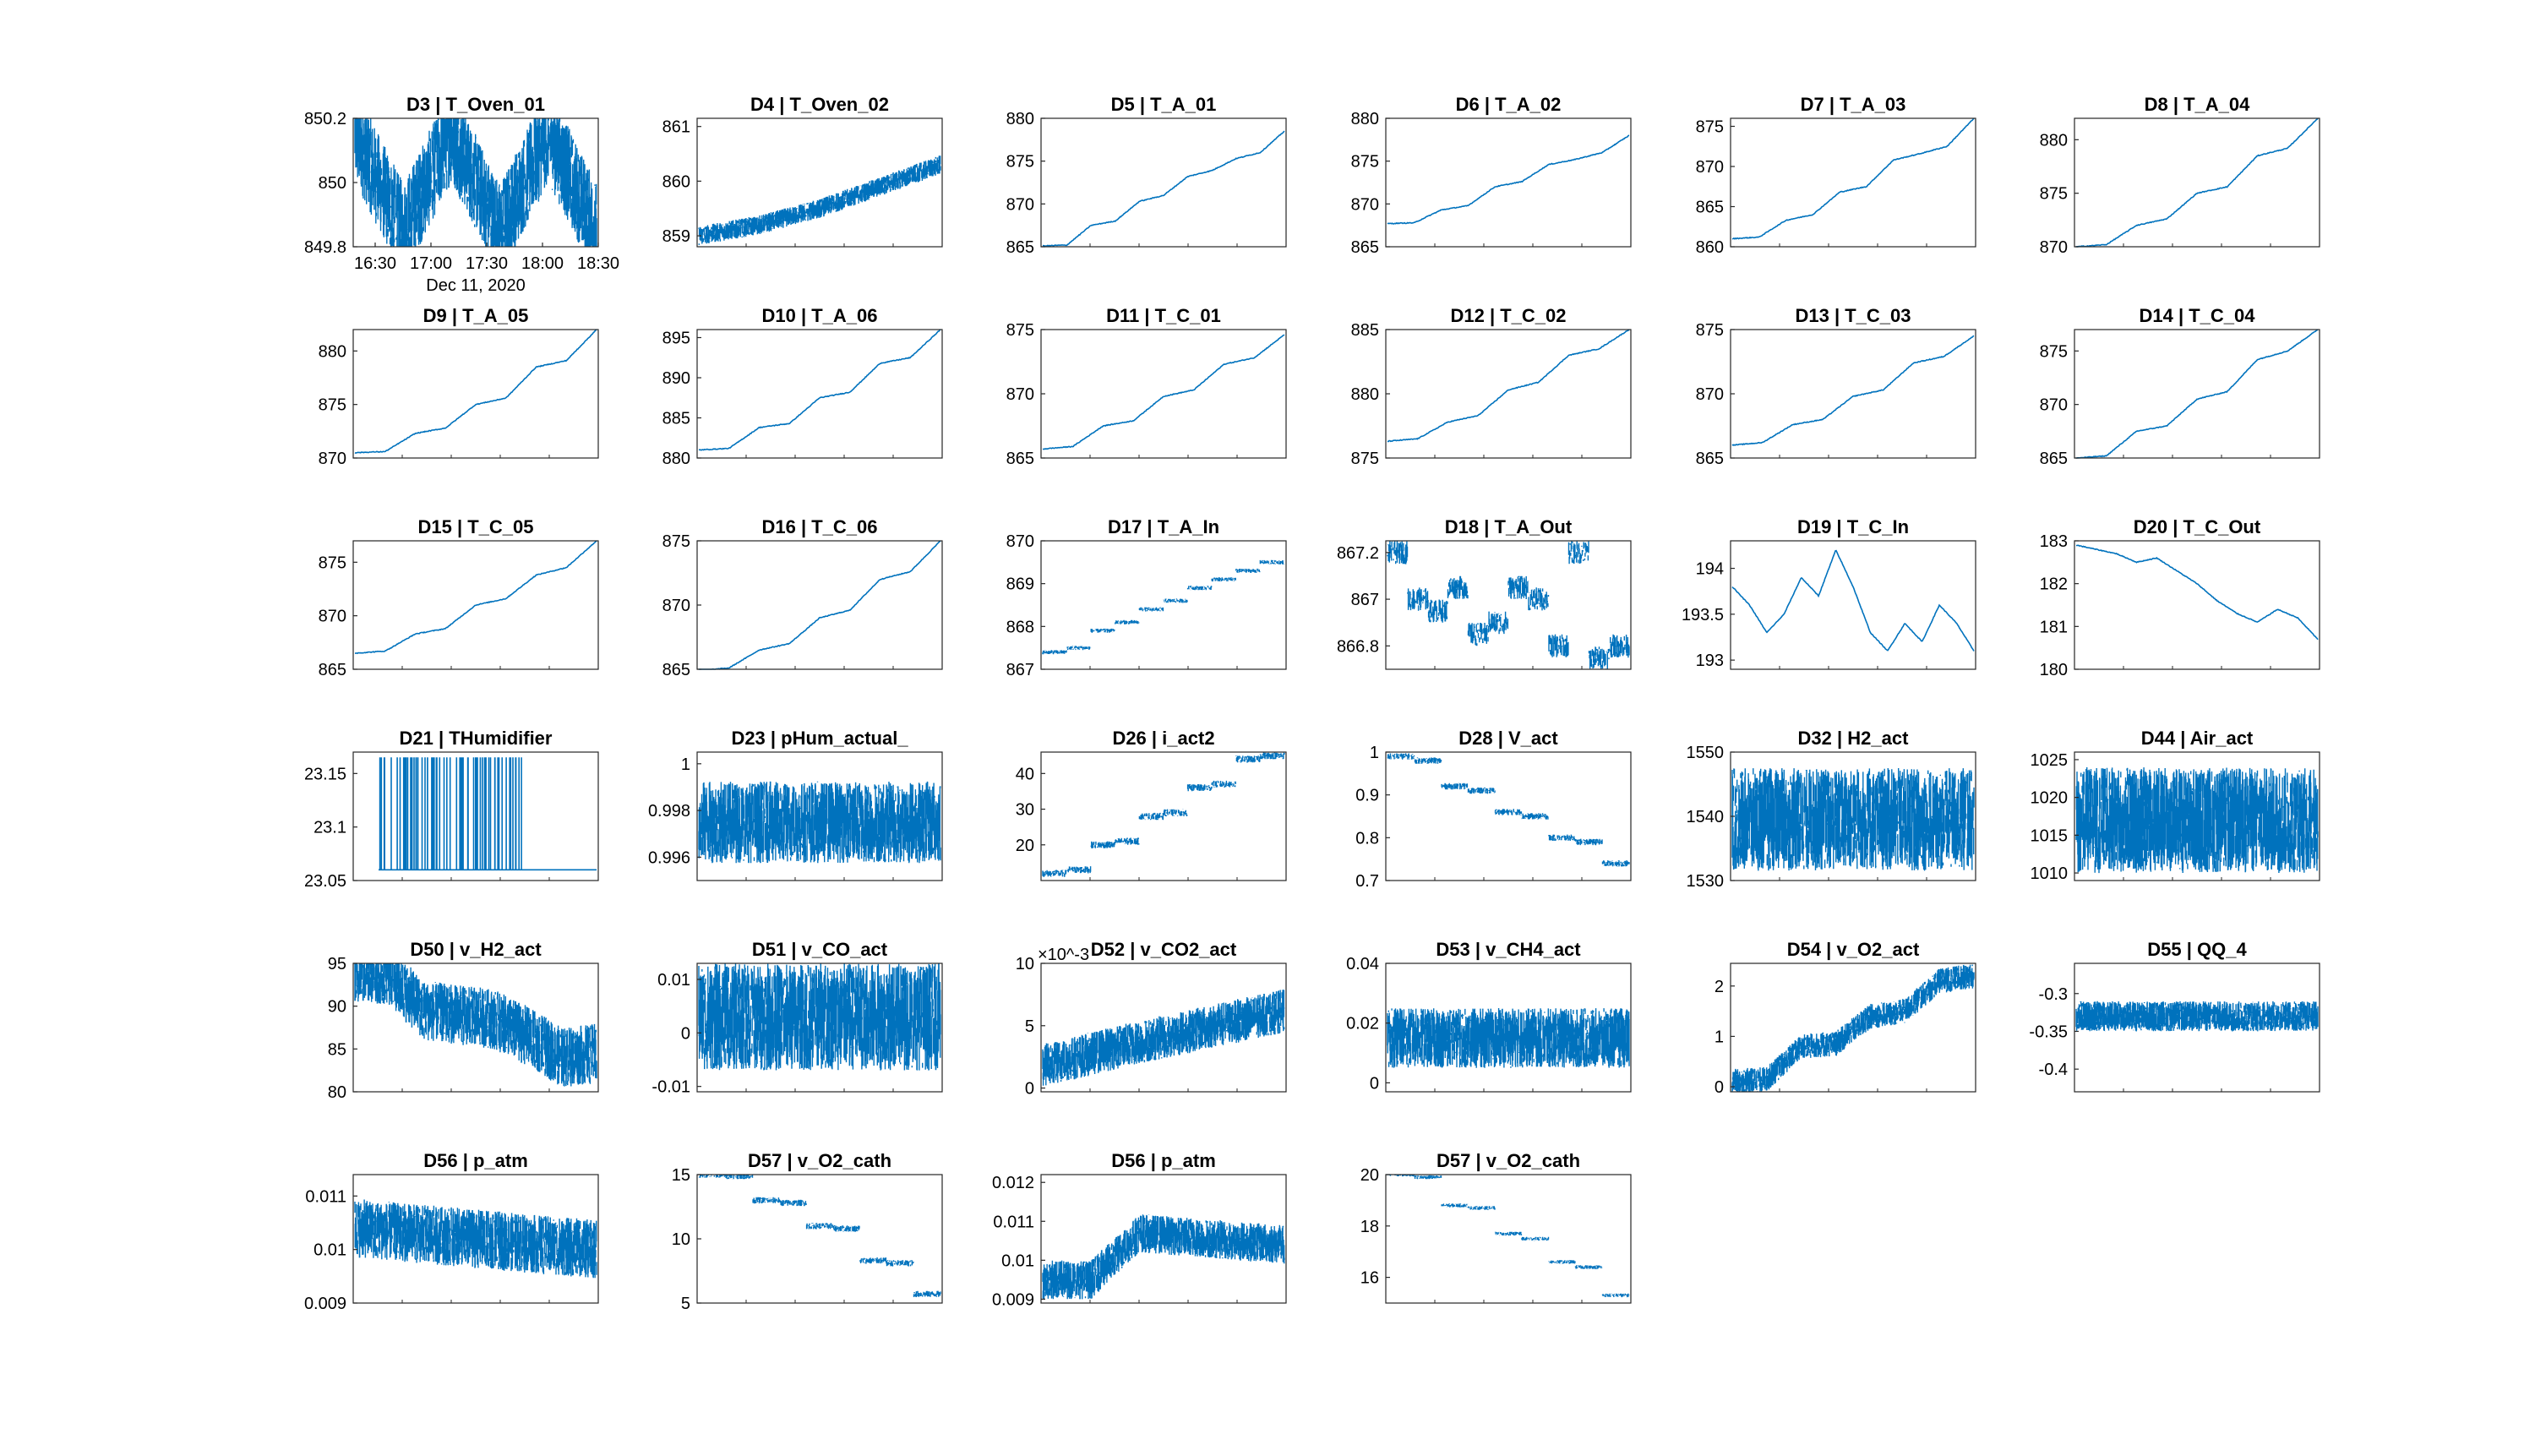 This screenshot has height=1456, width=2535. I want to click on y-tick-label: 182, so click(2054, 584).